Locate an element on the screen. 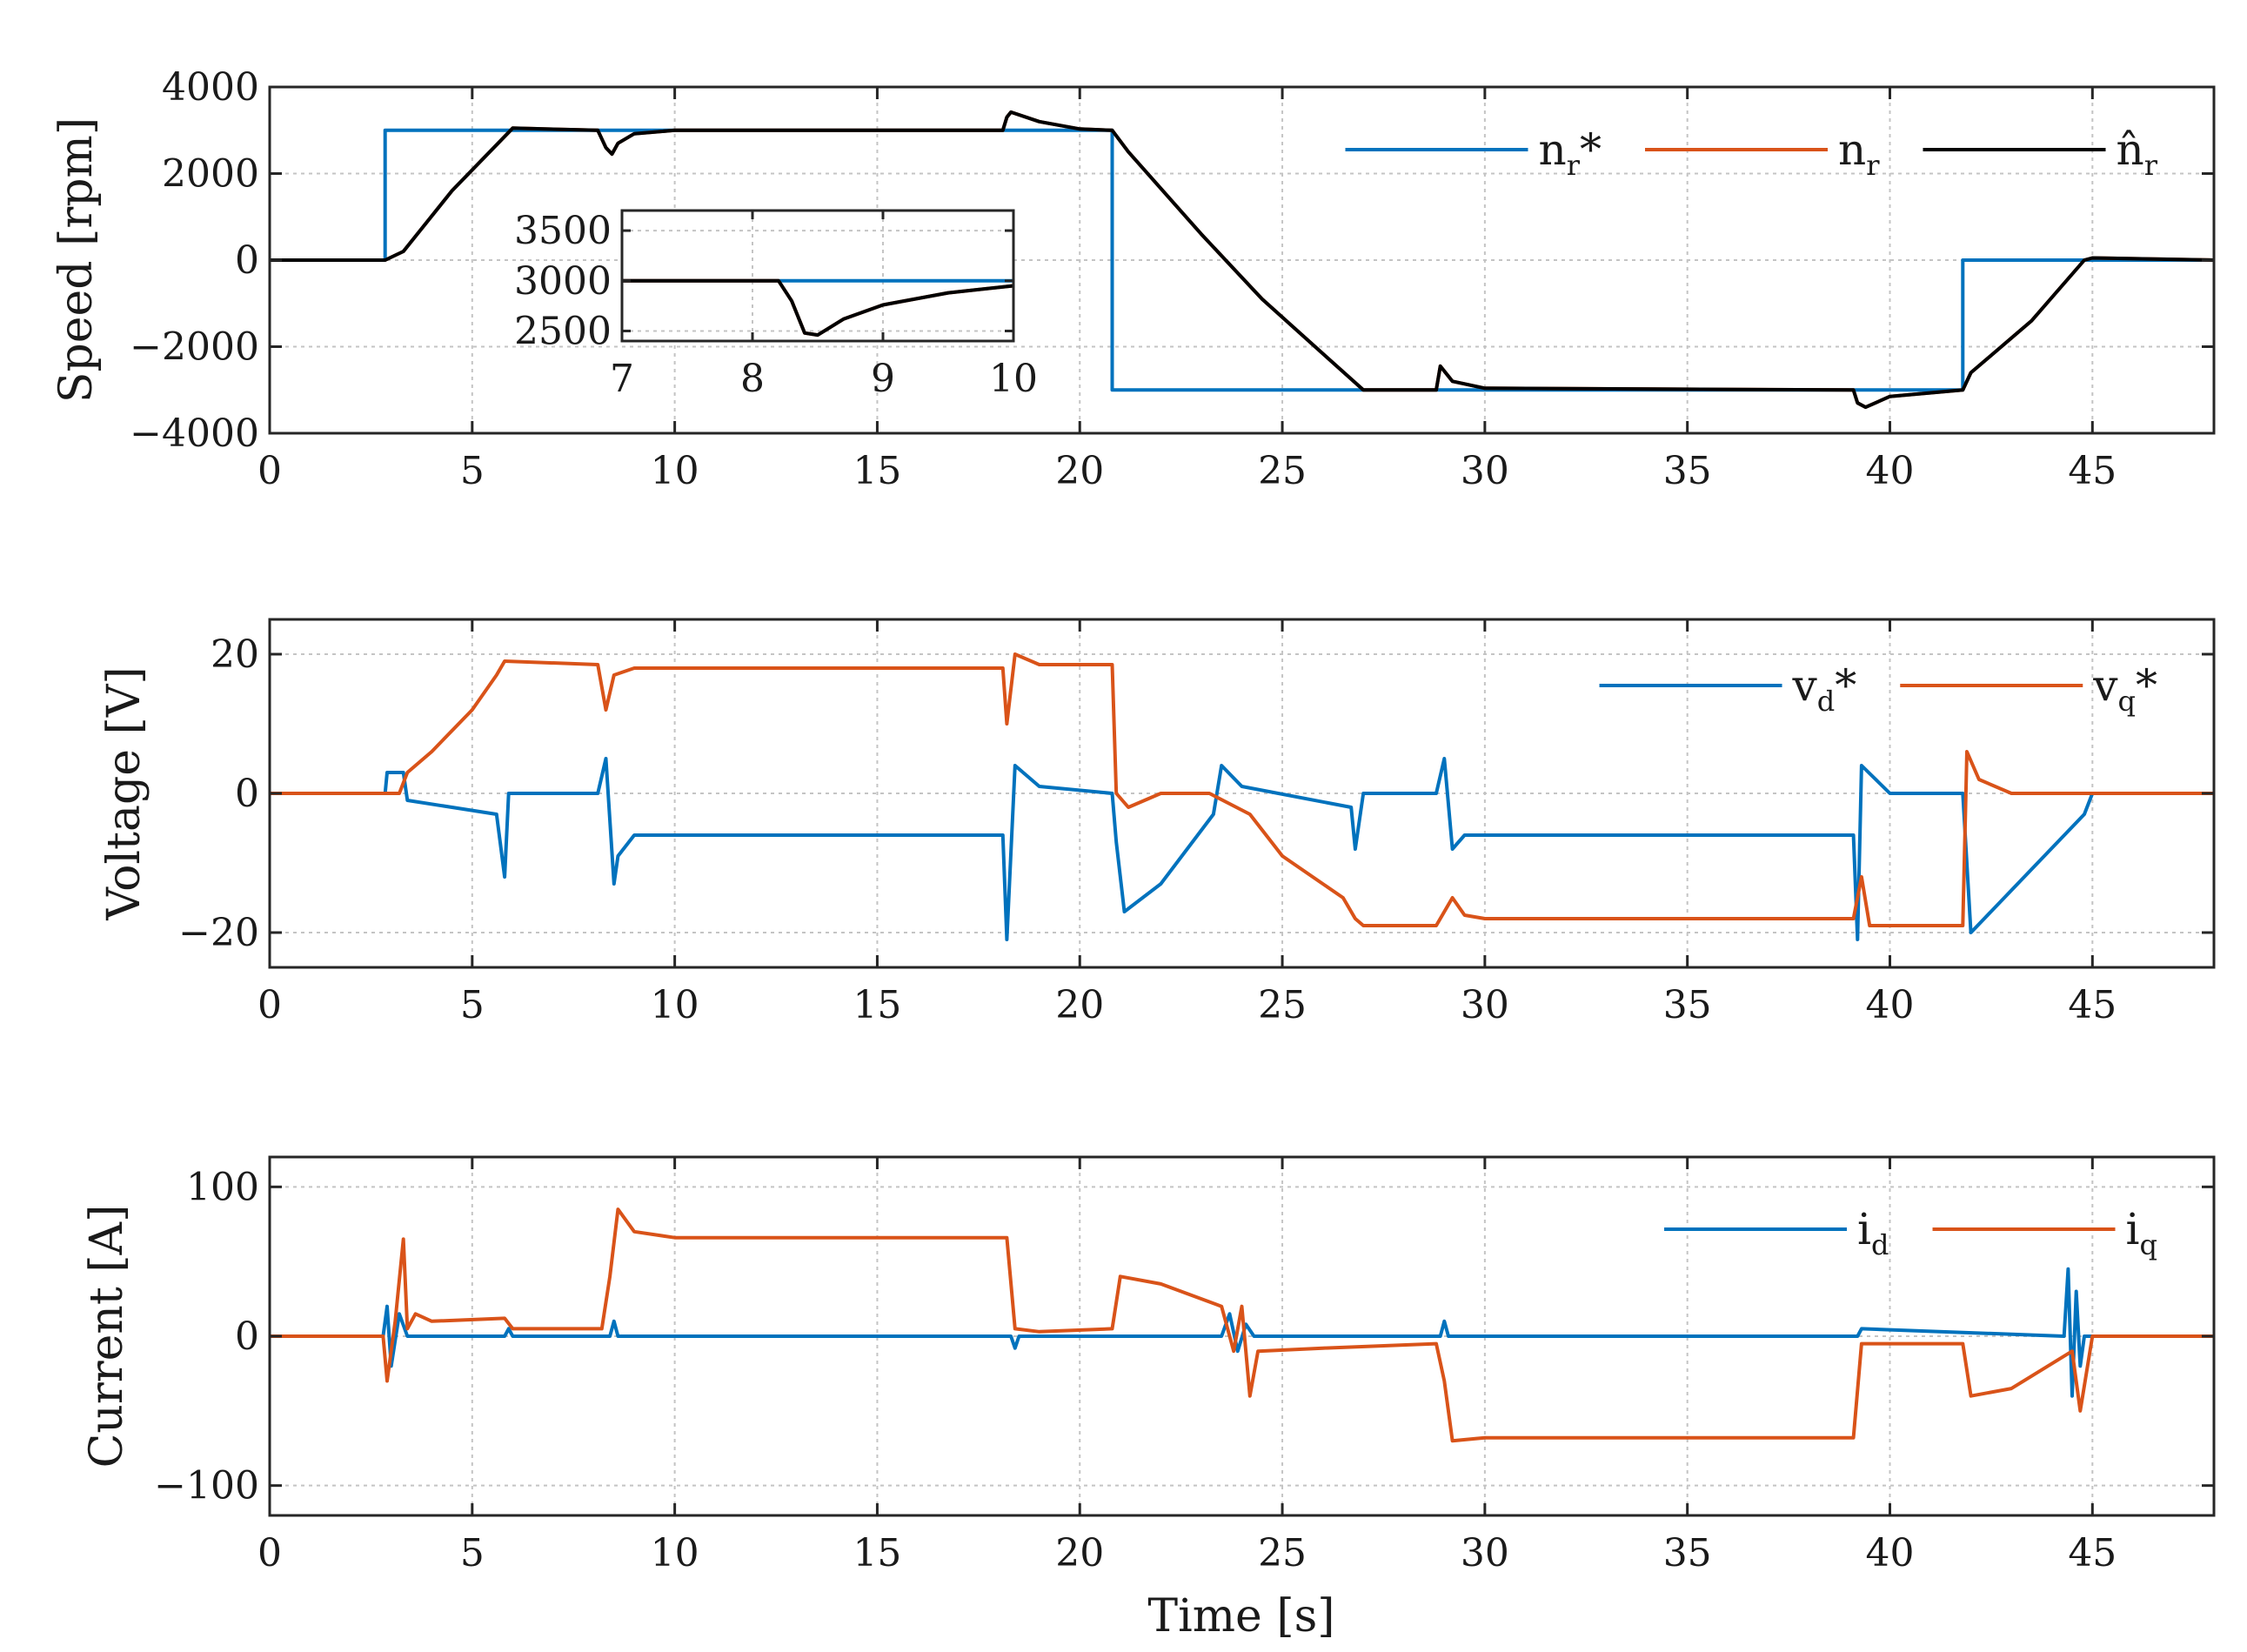 The width and height of the screenshot is (2247, 1652). inset-frame is located at coordinates (817, 276).